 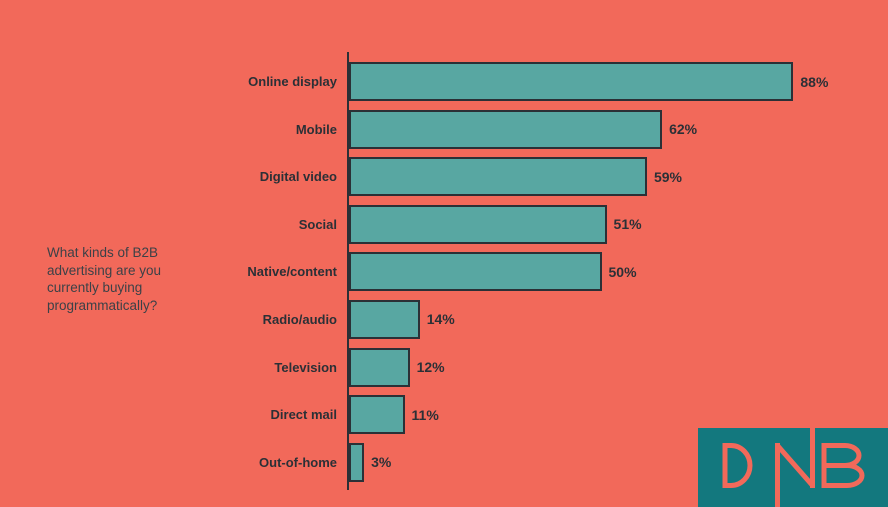 I want to click on category-label: Radio/audio, so click(x=299, y=319).